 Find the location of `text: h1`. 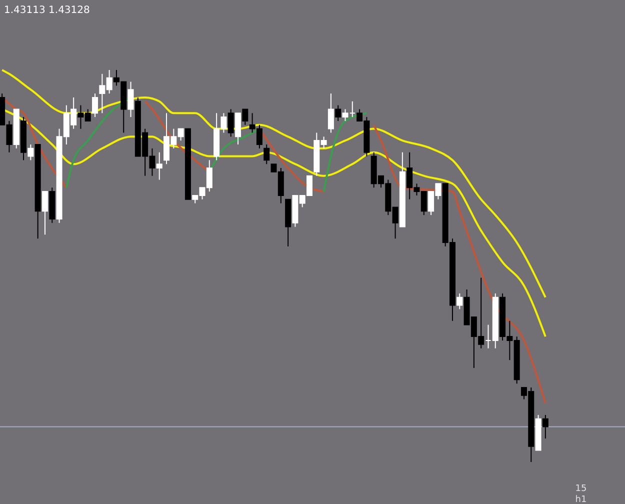

text: h1 is located at coordinates (581, 499).